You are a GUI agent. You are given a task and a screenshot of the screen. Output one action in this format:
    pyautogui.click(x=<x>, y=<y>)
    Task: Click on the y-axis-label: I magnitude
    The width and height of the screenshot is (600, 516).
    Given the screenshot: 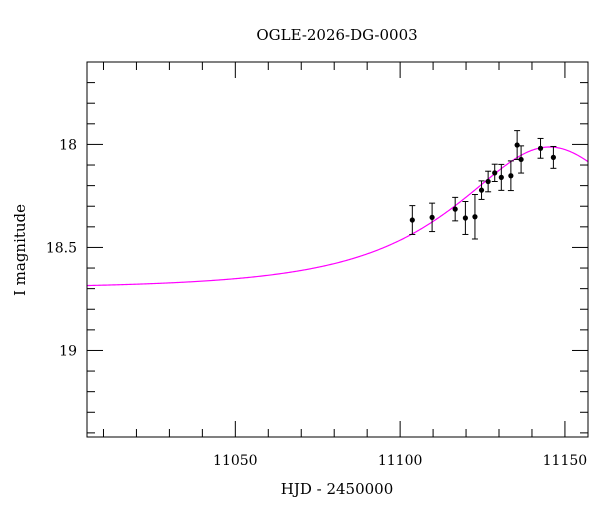 What is the action you would take?
    pyautogui.click(x=20, y=250)
    